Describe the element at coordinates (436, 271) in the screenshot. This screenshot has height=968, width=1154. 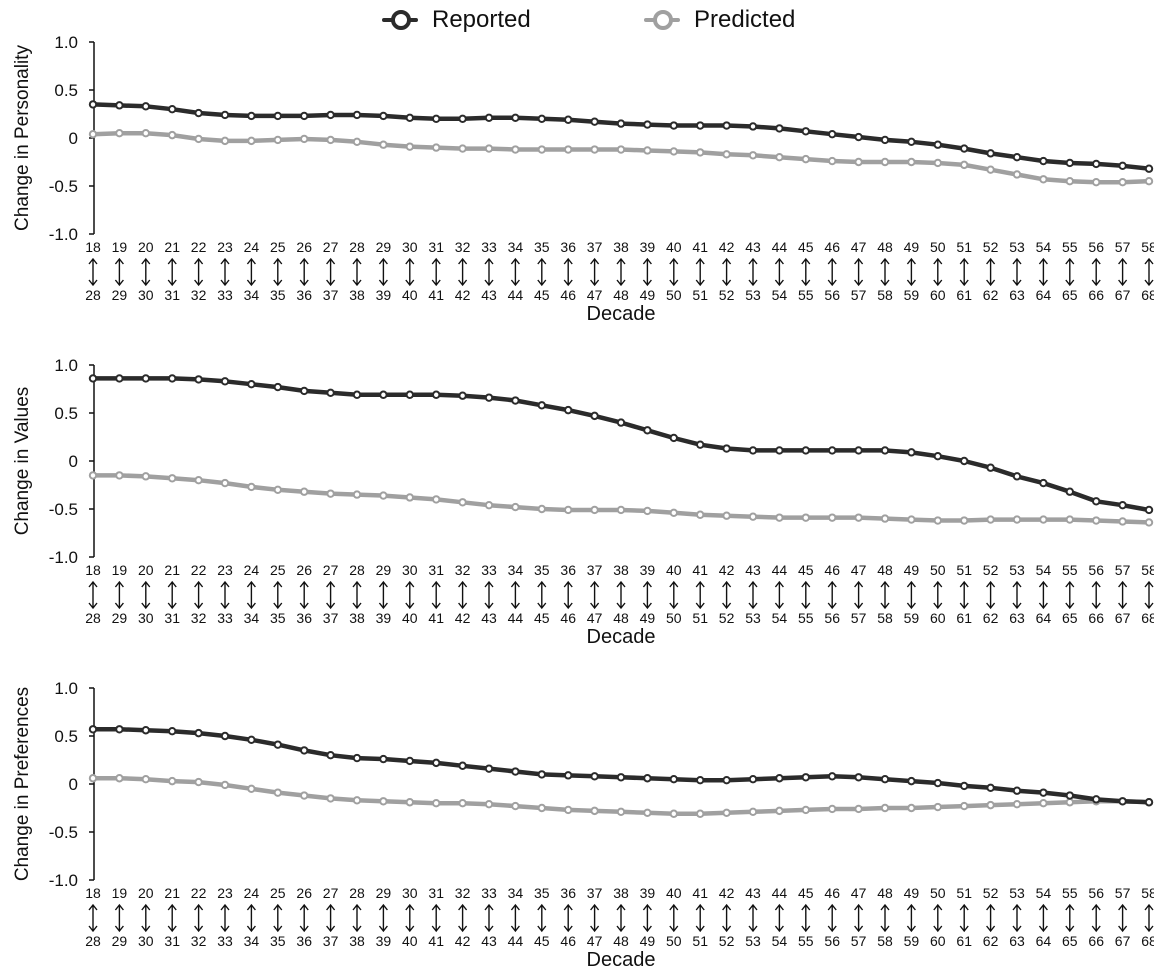
I see `x-tick-group: 31 41` at that location.